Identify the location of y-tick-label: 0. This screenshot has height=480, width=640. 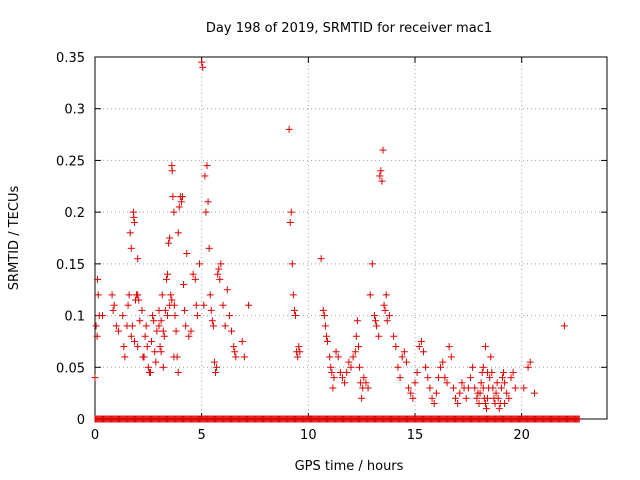
(81, 420).